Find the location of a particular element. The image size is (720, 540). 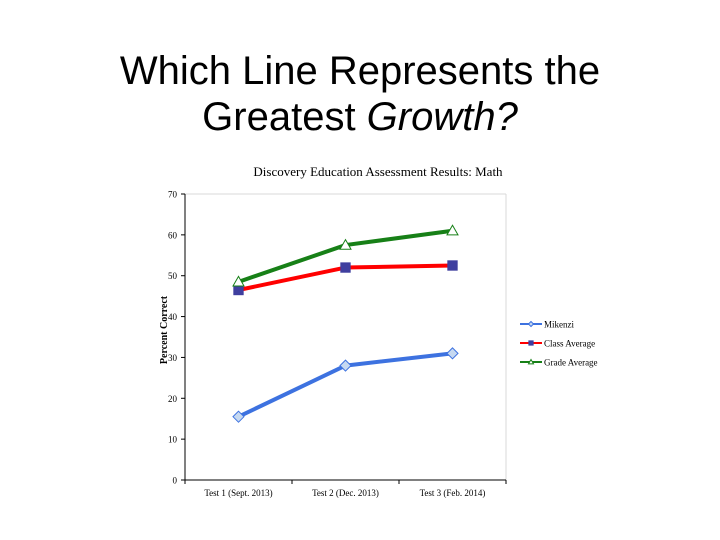

x-tick-label: Test 2 (Dec. 2013) is located at coordinates (345, 493).